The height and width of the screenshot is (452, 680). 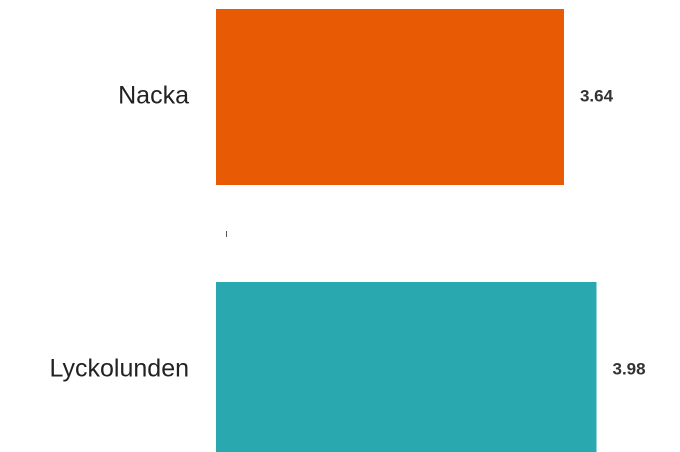 I want to click on value-label: 3.98, so click(x=628, y=368).